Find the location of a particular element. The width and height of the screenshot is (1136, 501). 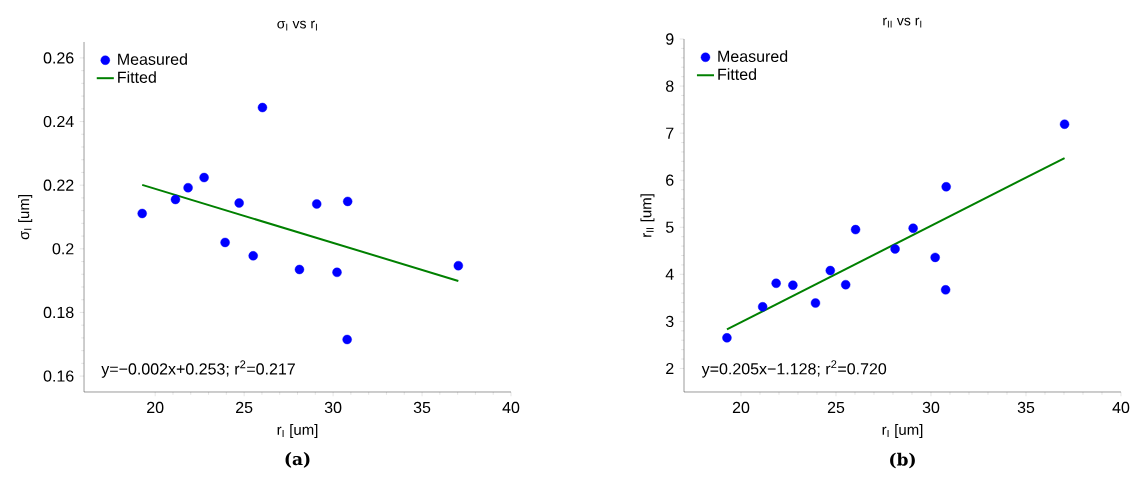

y-tick-label: 0.22 is located at coordinates (58, 185).